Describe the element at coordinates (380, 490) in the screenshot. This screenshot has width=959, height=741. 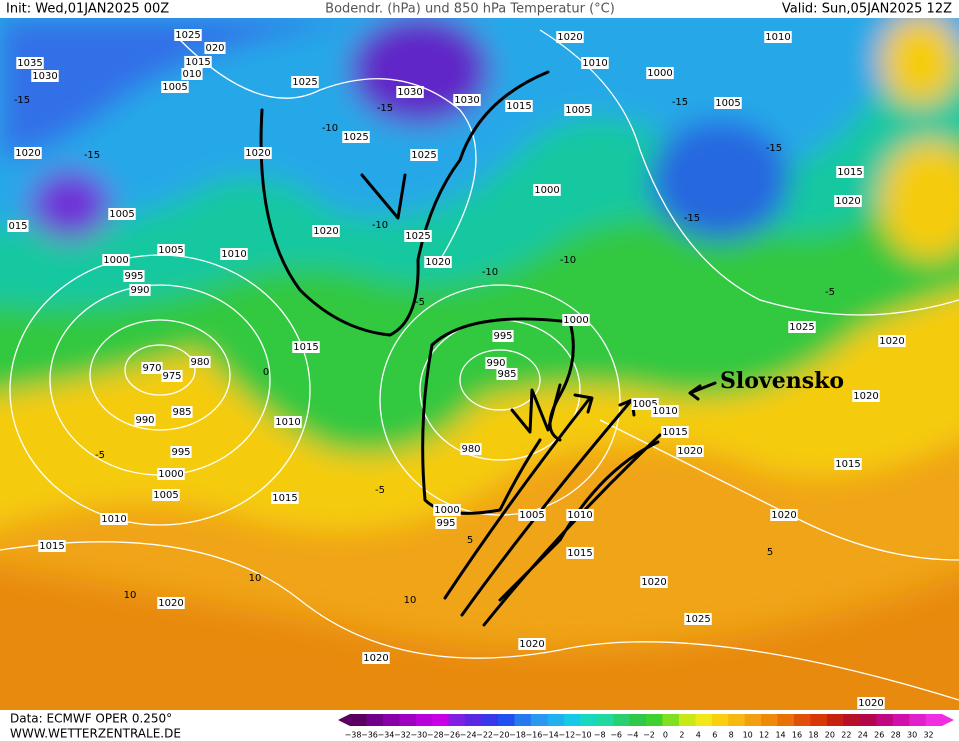
I see `temperature-label: -5` at that location.